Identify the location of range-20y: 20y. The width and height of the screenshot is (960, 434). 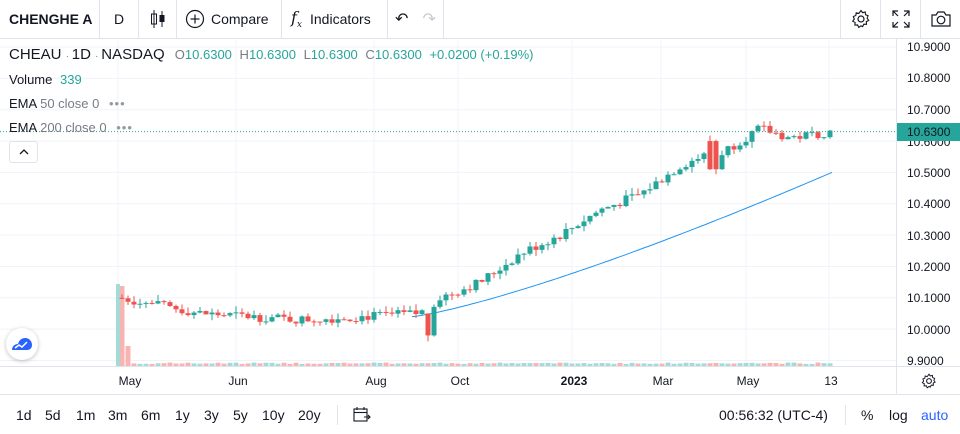
(309, 415).